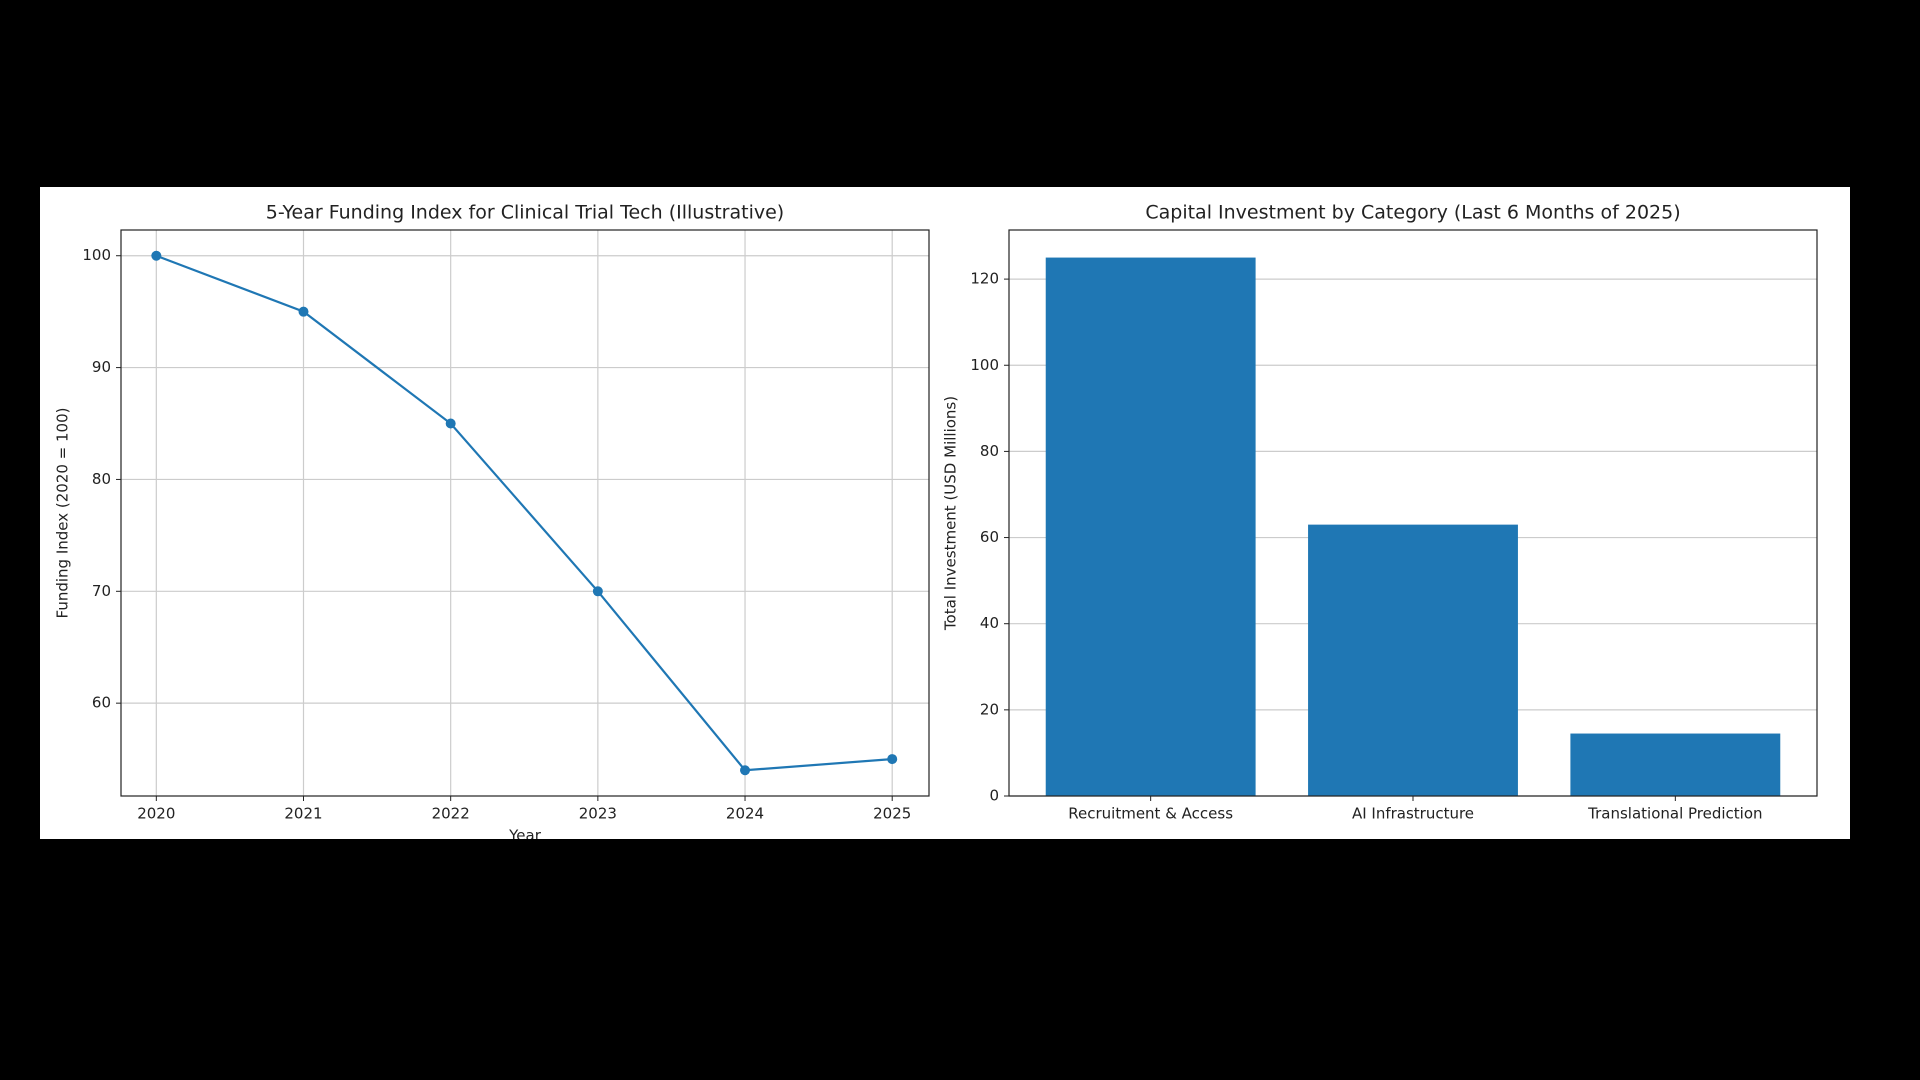 The image size is (1920, 1080). I want to click on y-tick-label: 20, so click(989, 709).